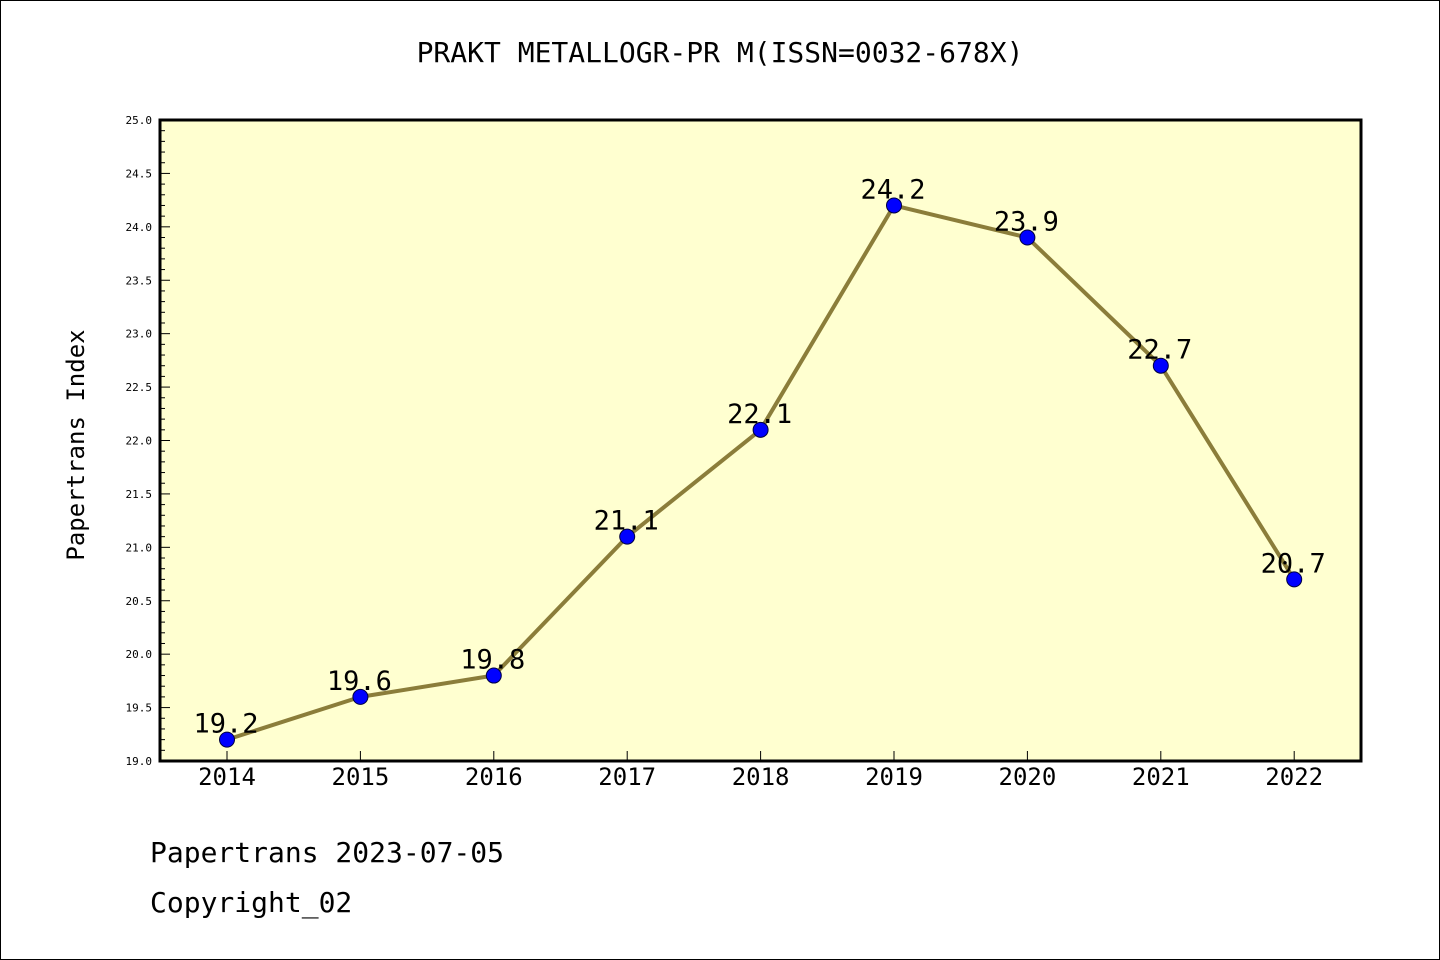 This screenshot has width=1440, height=960. What do you see at coordinates (139, 120) in the screenshot?
I see `y-tick-label: 25.0` at bounding box center [139, 120].